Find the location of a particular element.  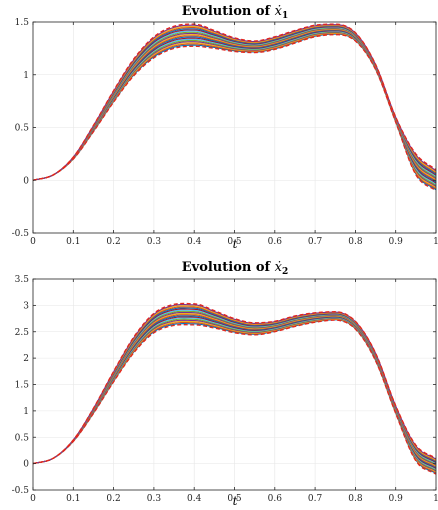

chart-title-2: Evolution of ẋ2 is located at coordinates (235, 268).